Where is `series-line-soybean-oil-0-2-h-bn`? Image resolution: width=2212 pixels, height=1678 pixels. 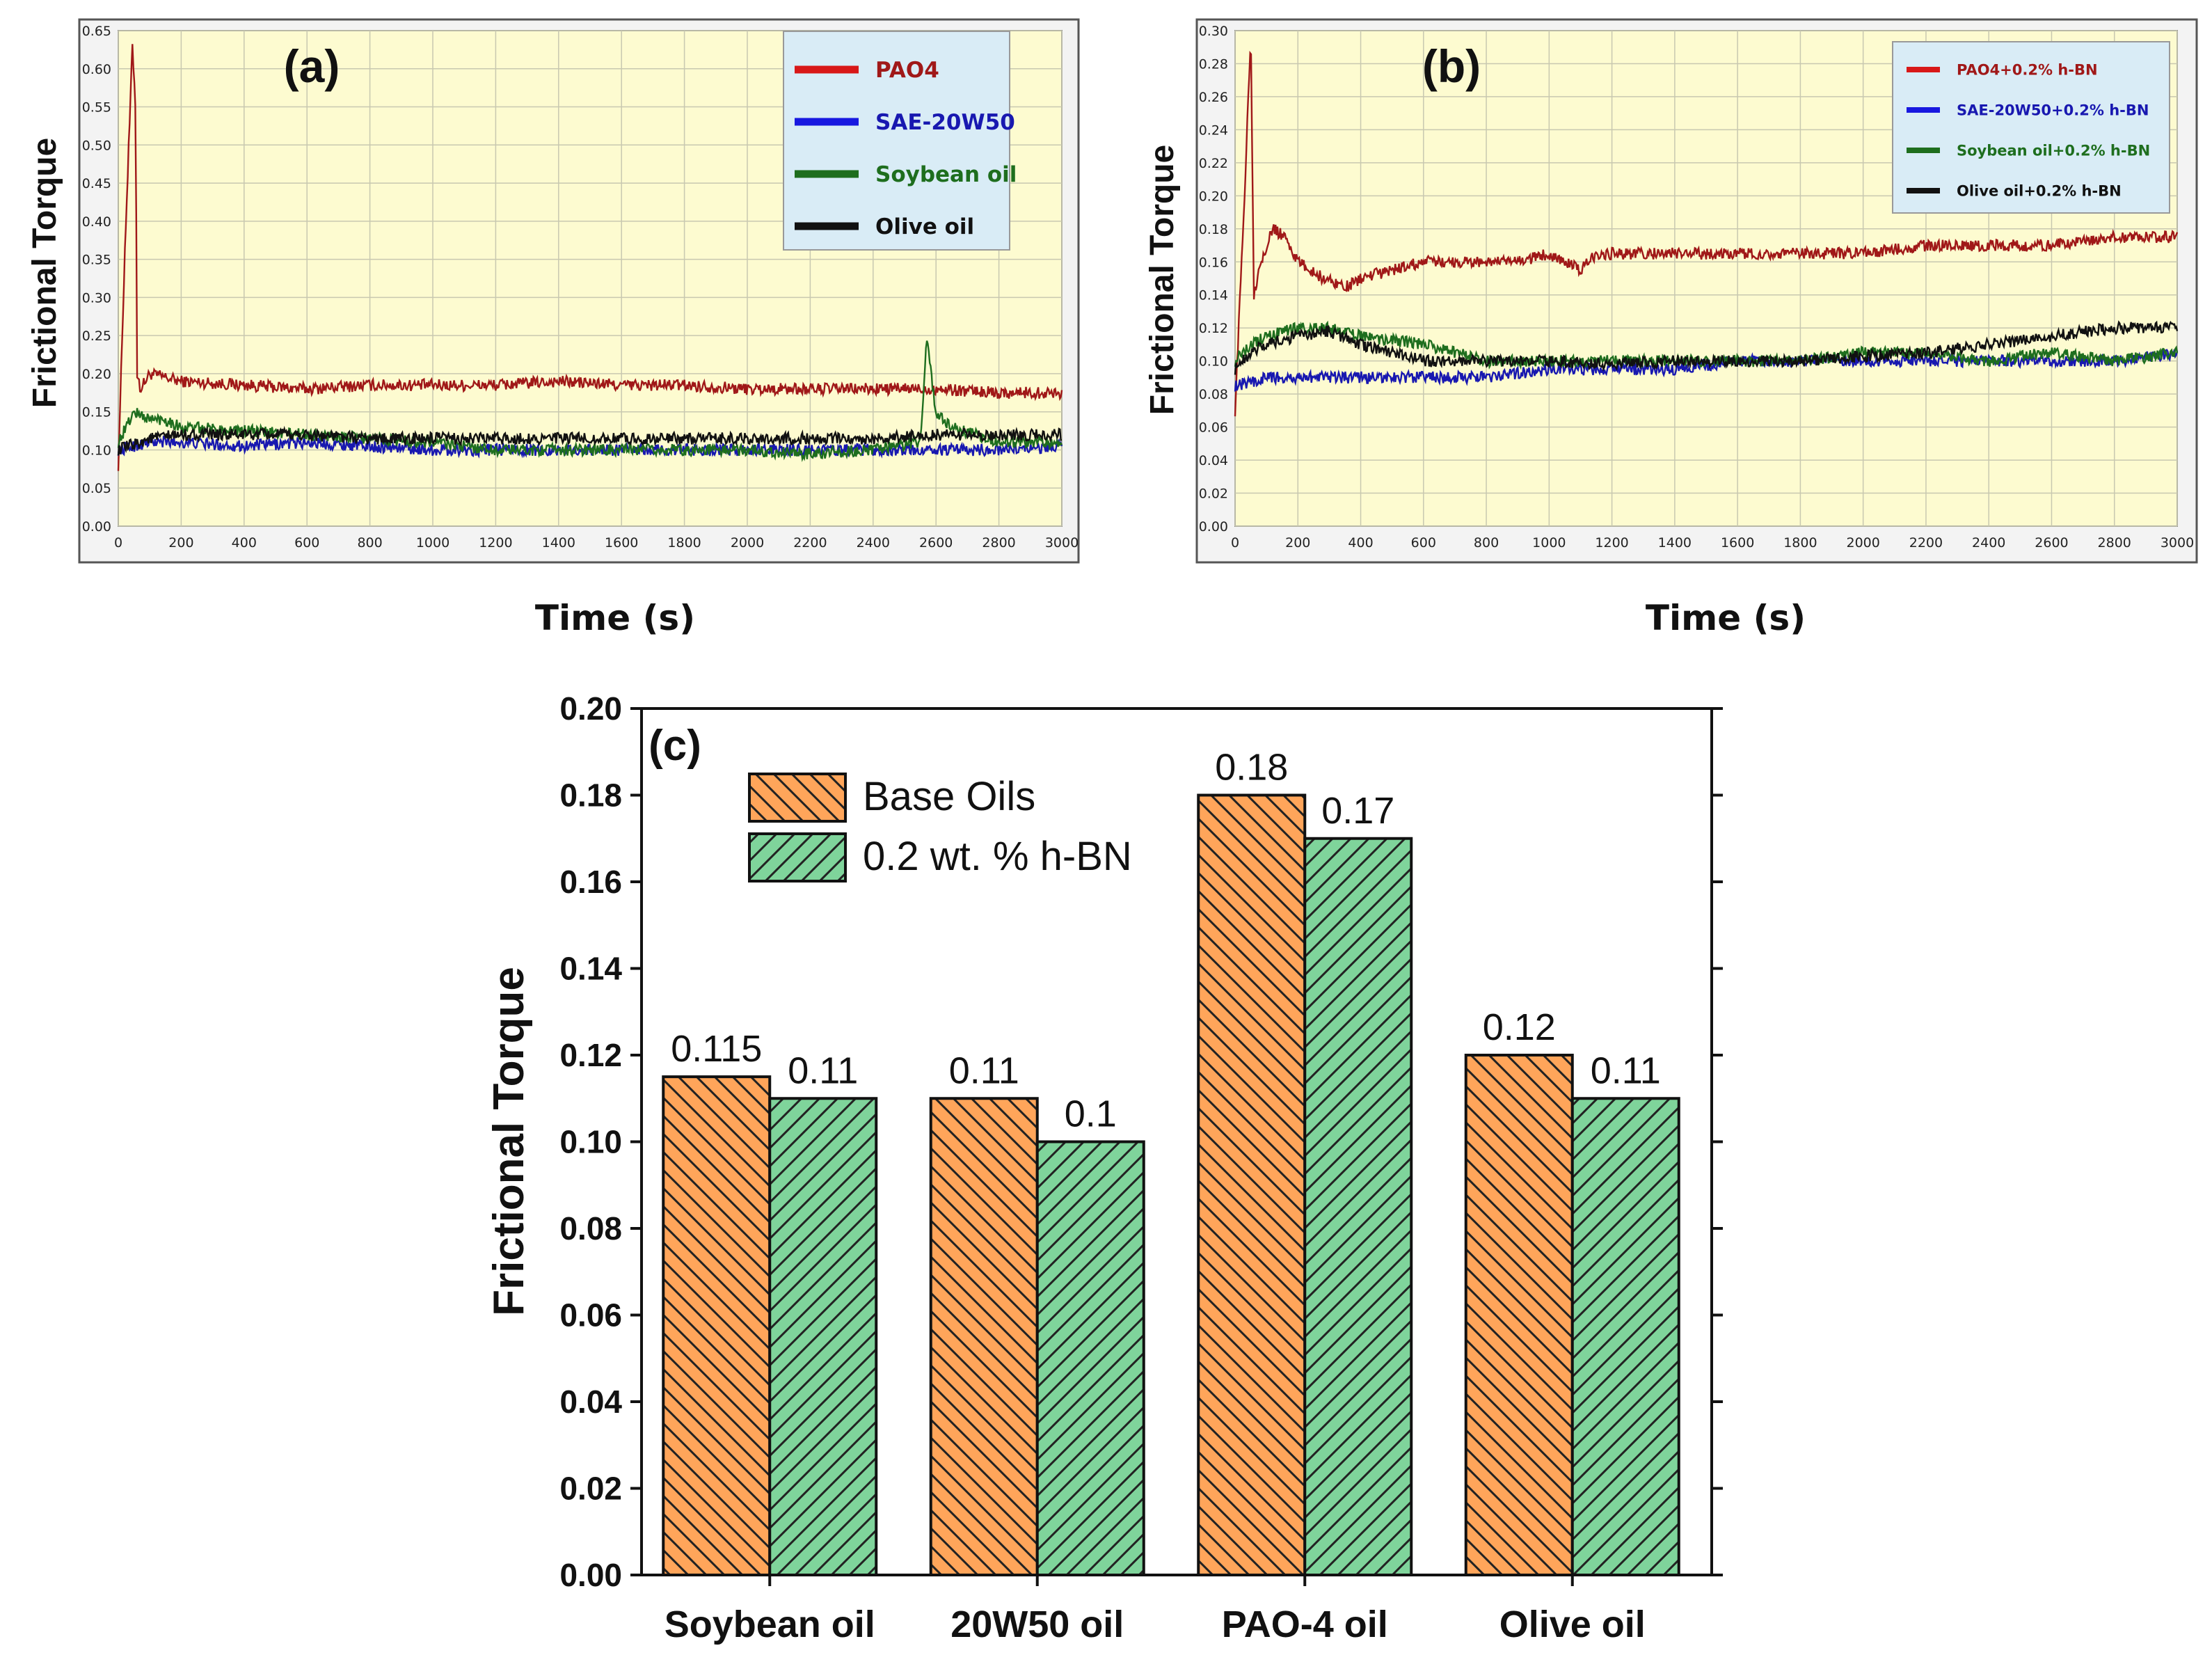
series-line-soybean-oil-0-2-h-bn is located at coordinates (1706, 345).